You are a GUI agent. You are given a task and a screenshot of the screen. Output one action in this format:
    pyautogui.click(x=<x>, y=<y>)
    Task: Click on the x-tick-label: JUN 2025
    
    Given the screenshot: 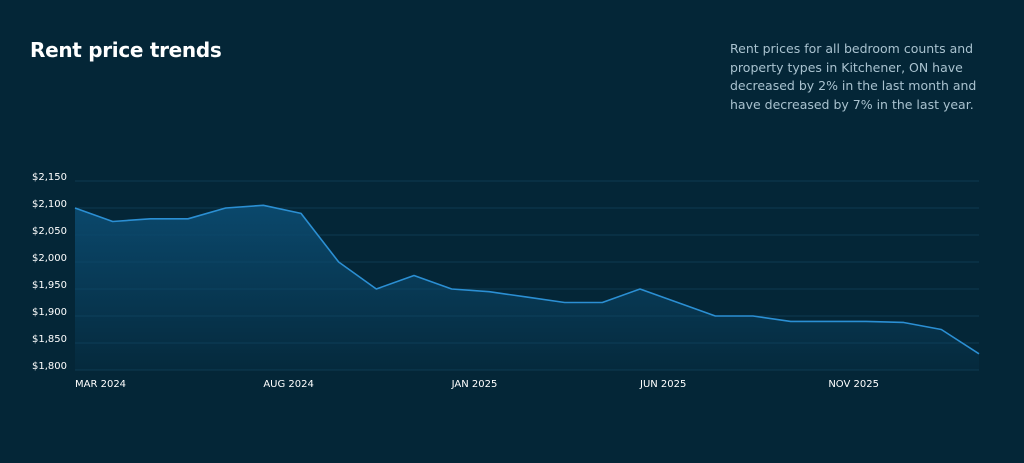 What is the action you would take?
    pyautogui.click(x=662, y=384)
    